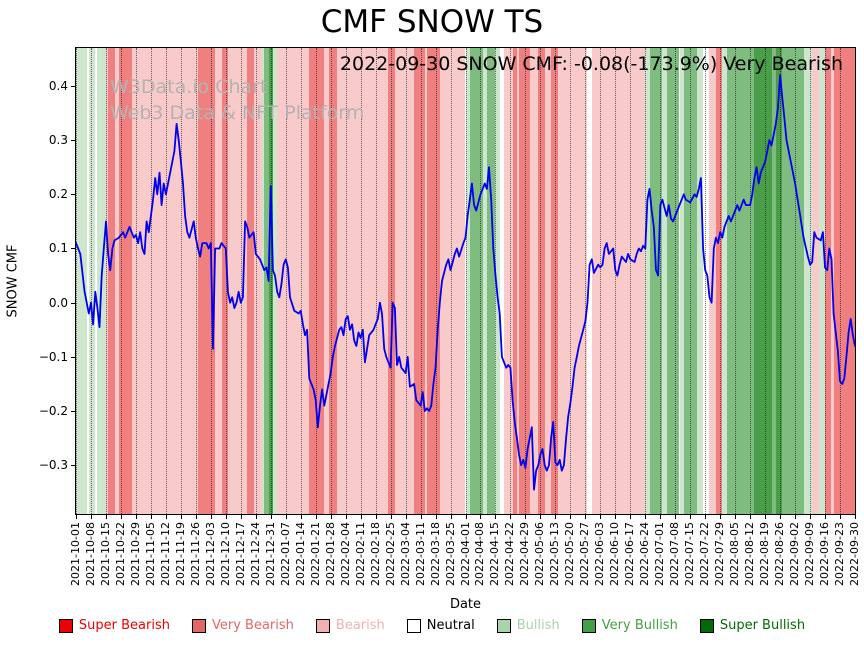 The width and height of the screenshot is (864, 646). Describe the element at coordinates (195, 554) in the screenshot. I see `x-tick-label: 2021-11-26` at that location.